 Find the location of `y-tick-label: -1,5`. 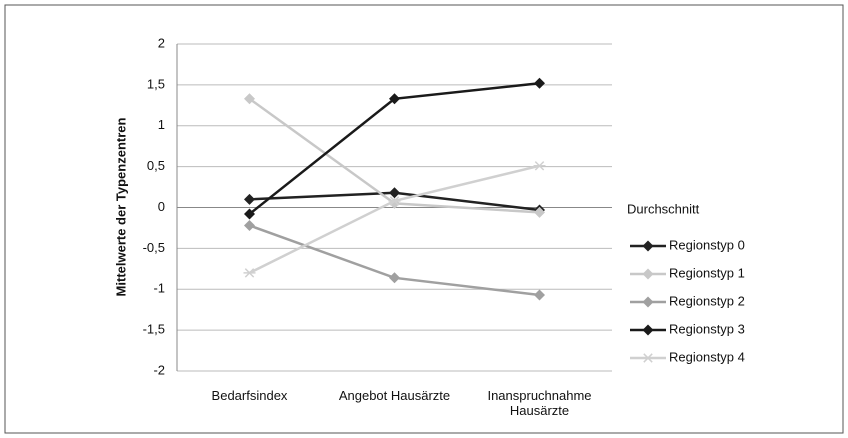

y-tick-label: -1,5 is located at coordinates (154, 329).